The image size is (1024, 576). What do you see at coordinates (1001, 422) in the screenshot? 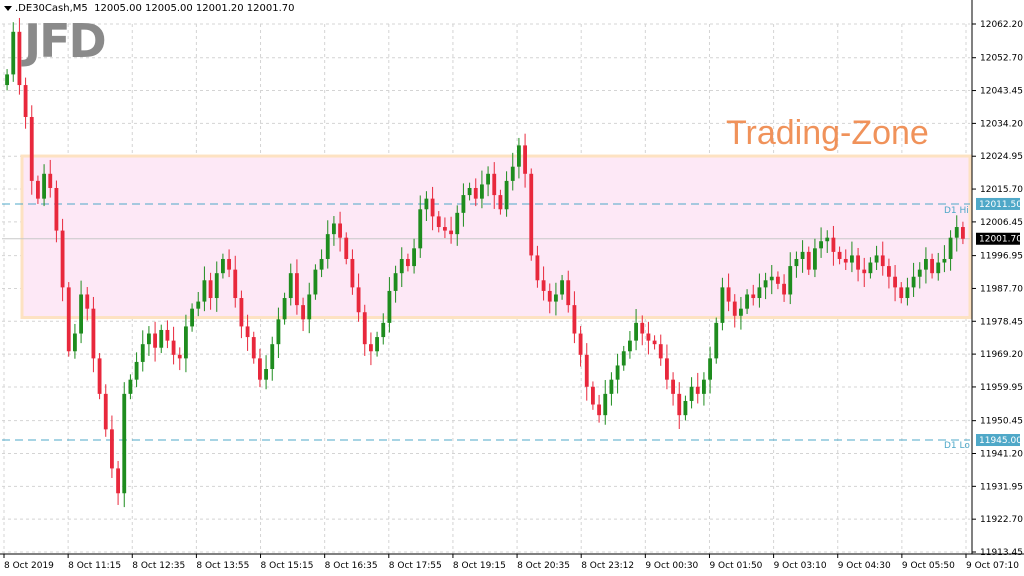
I see `y-tick-label: 11950.45` at bounding box center [1001, 422].